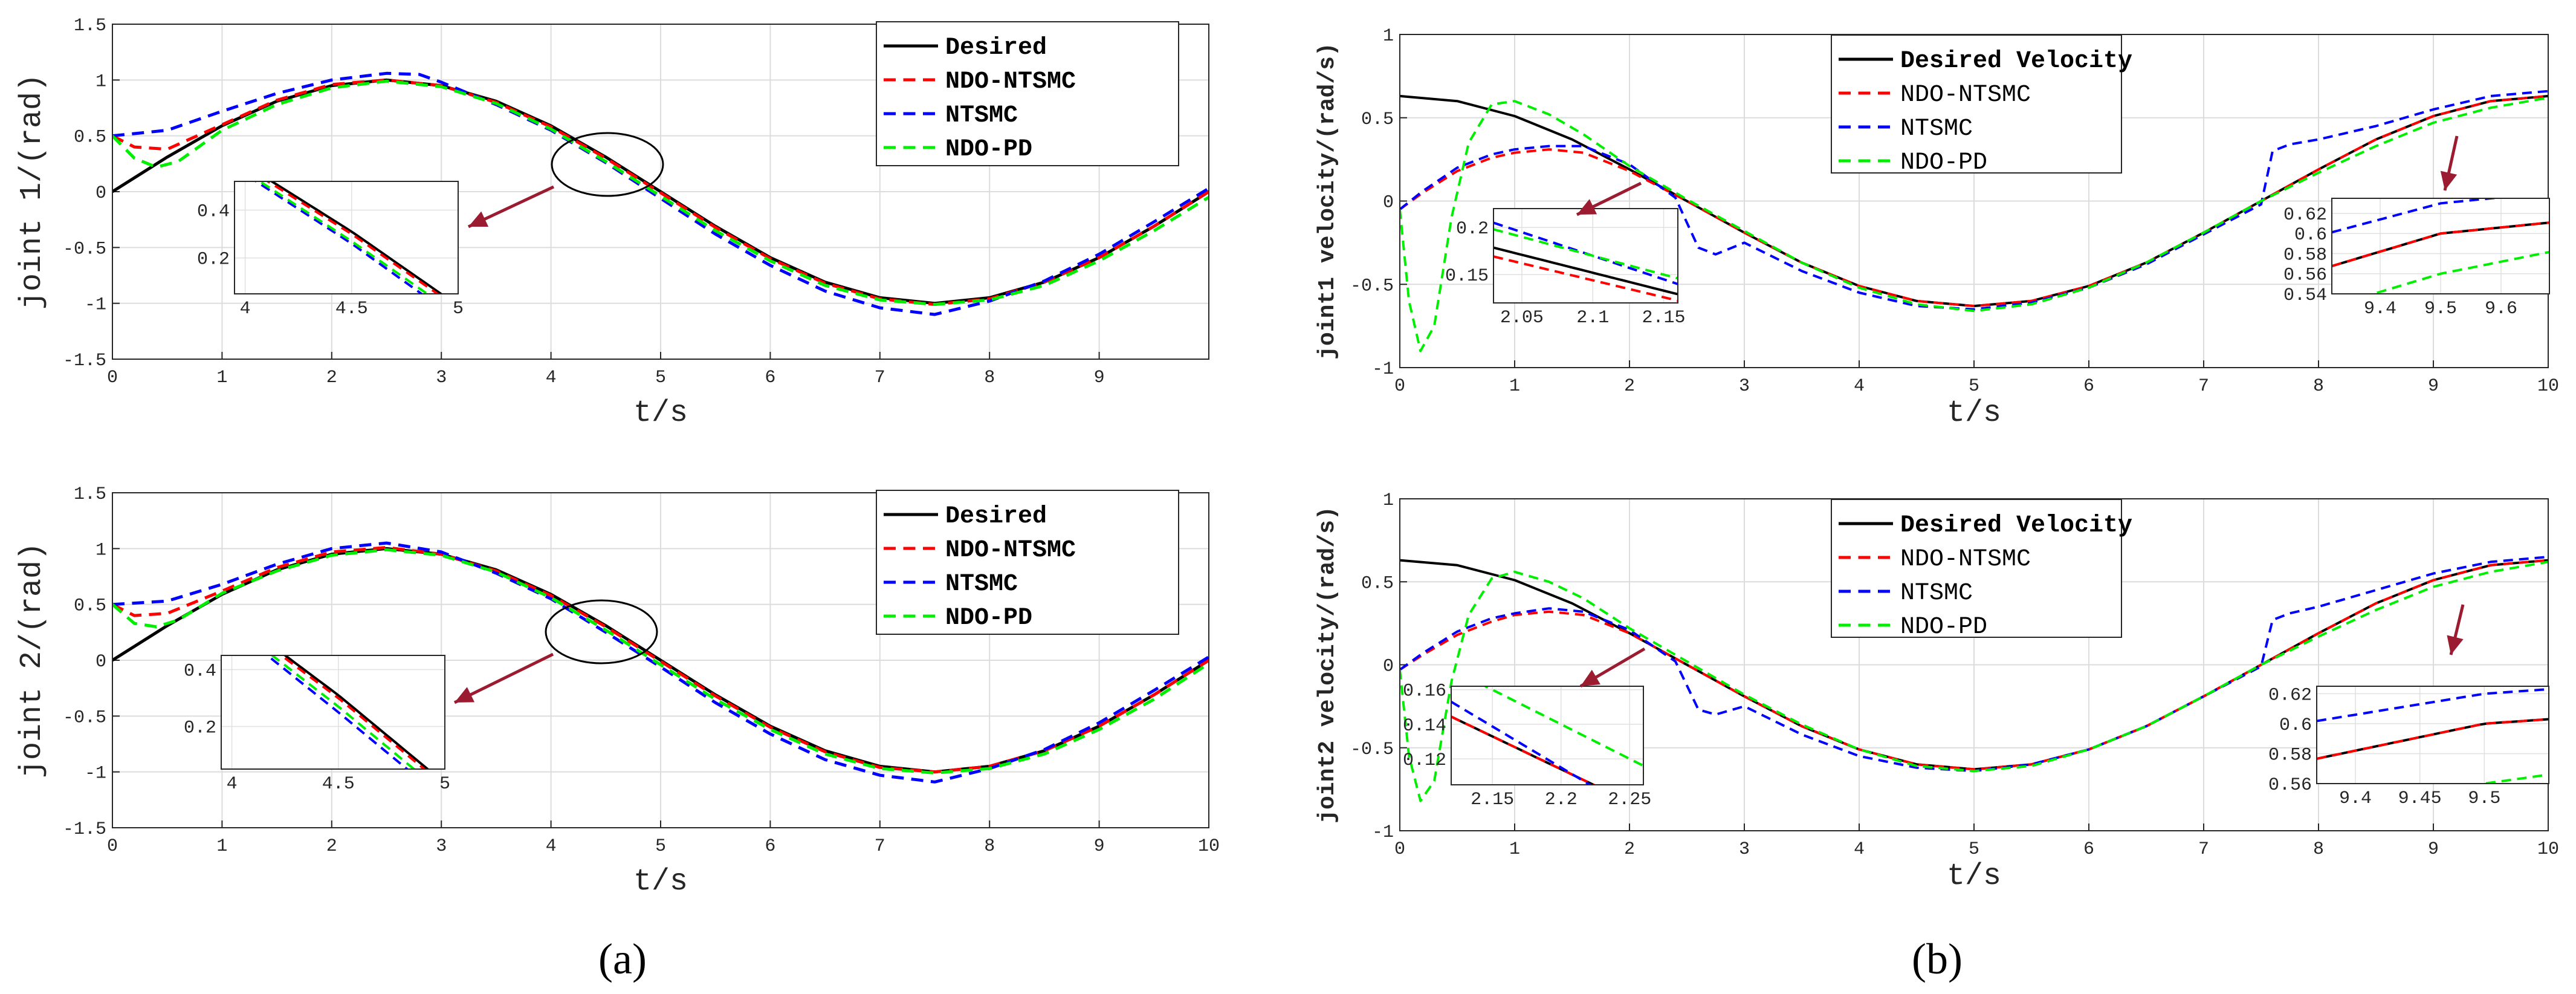  What do you see at coordinates (1424, 691) in the screenshot?
I see `inset-y-tick-label: 0.16` at bounding box center [1424, 691].